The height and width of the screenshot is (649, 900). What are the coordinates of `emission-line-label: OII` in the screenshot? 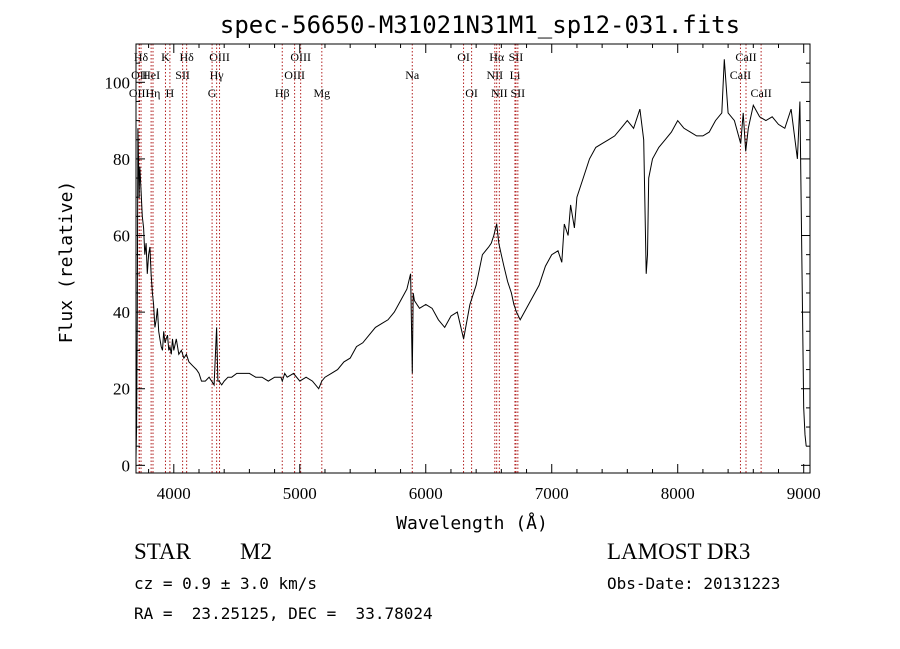 It's located at (139, 75).